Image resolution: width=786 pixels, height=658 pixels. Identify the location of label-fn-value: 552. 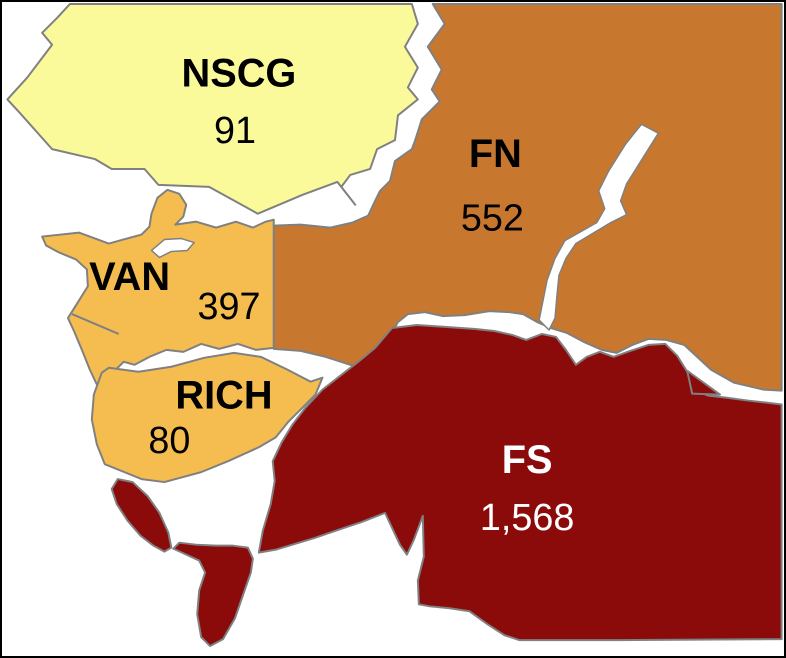
(492, 219).